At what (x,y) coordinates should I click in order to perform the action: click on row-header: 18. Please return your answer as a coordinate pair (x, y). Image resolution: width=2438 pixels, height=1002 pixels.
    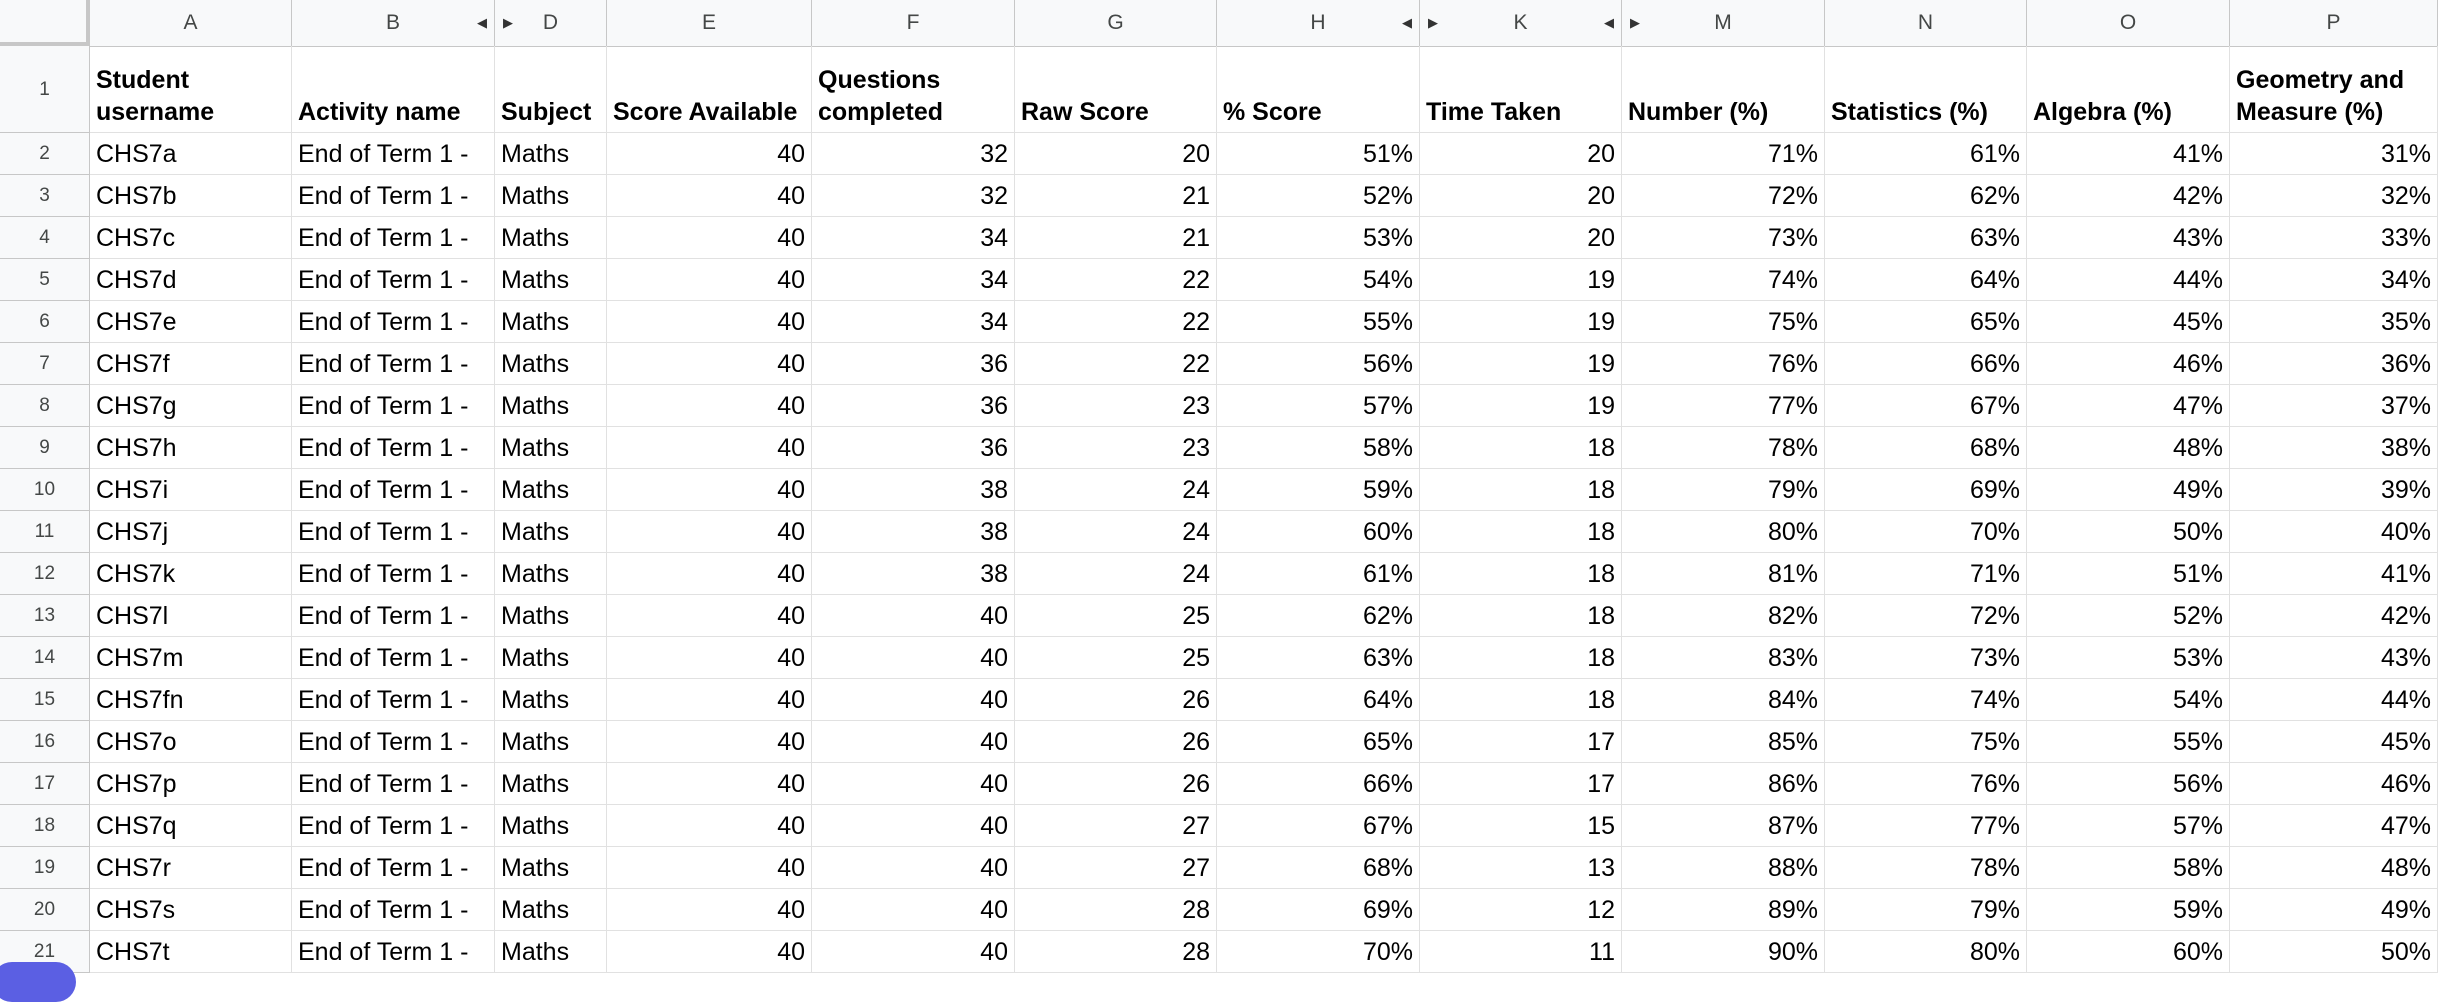
    Looking at the image, I should click on (45, 826).